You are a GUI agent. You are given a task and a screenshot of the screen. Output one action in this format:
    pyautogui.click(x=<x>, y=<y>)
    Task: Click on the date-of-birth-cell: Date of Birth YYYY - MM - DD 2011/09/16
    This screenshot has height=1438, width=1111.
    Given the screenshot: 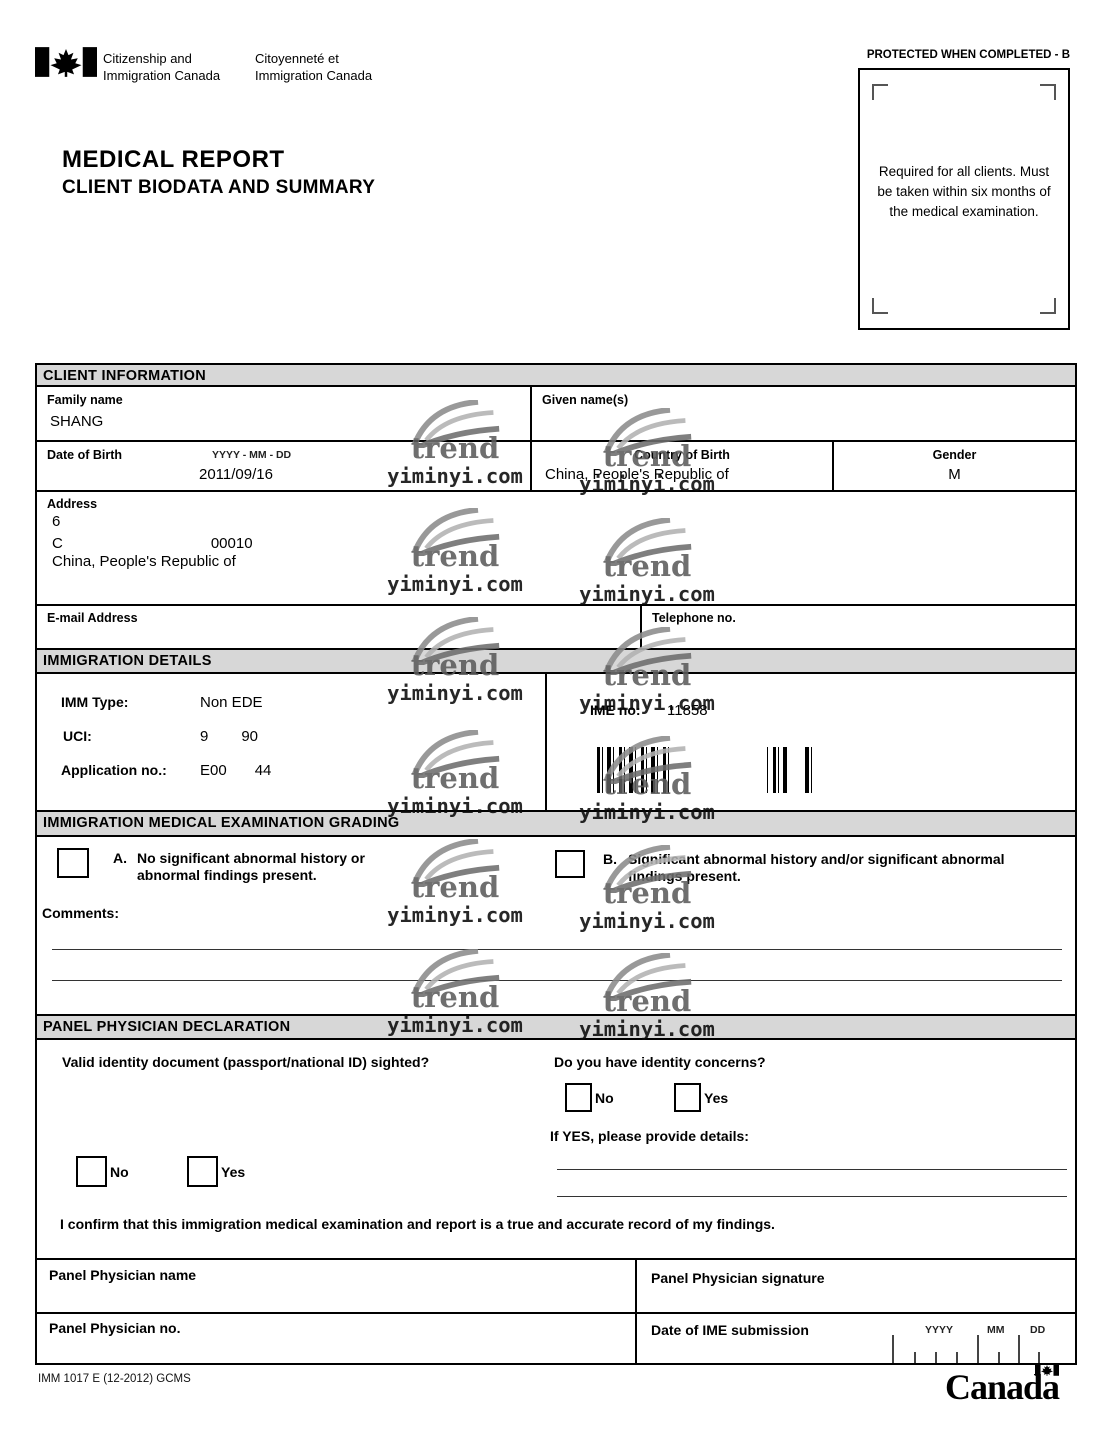 What is the action you would take?
    pyautogui.click(x=283, y=466)
    